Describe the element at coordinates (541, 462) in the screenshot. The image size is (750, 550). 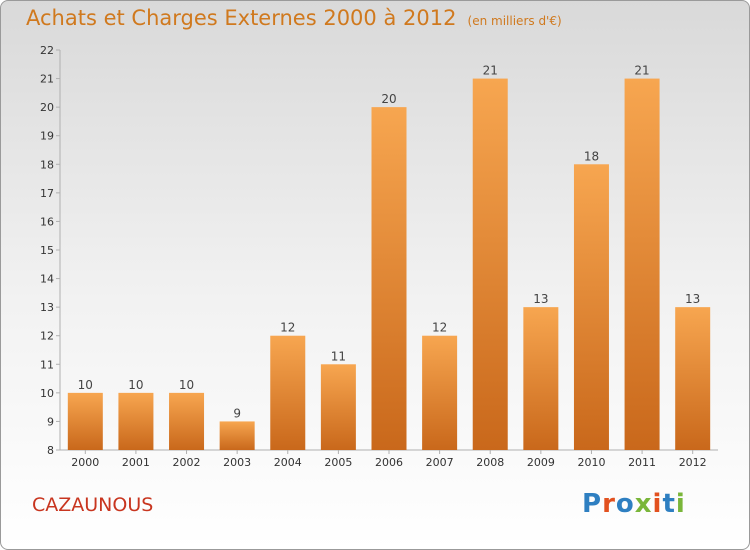
I see `x-tick-label: 2009` at that location.